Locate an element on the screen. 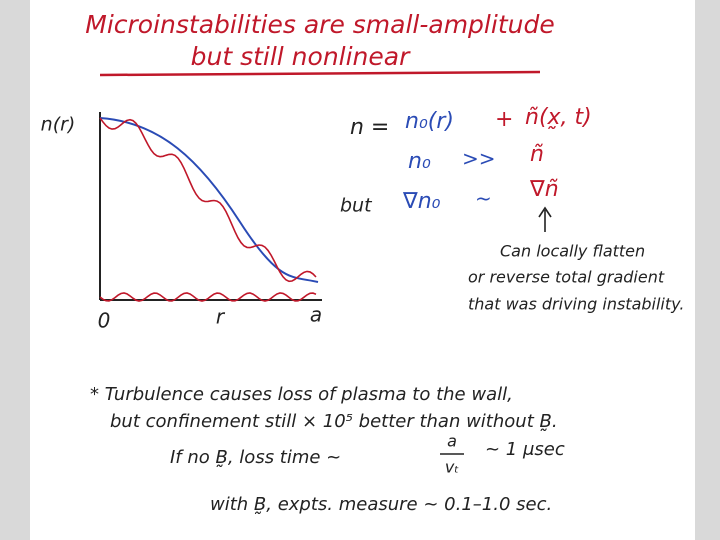  equation-part: >> is located at coordinates (479, 159).